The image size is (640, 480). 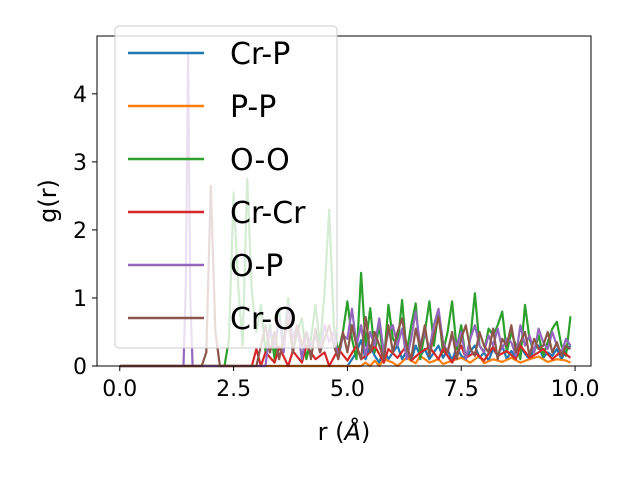 I want to click on y-tick-label: 2, so click(x=80, y=231).